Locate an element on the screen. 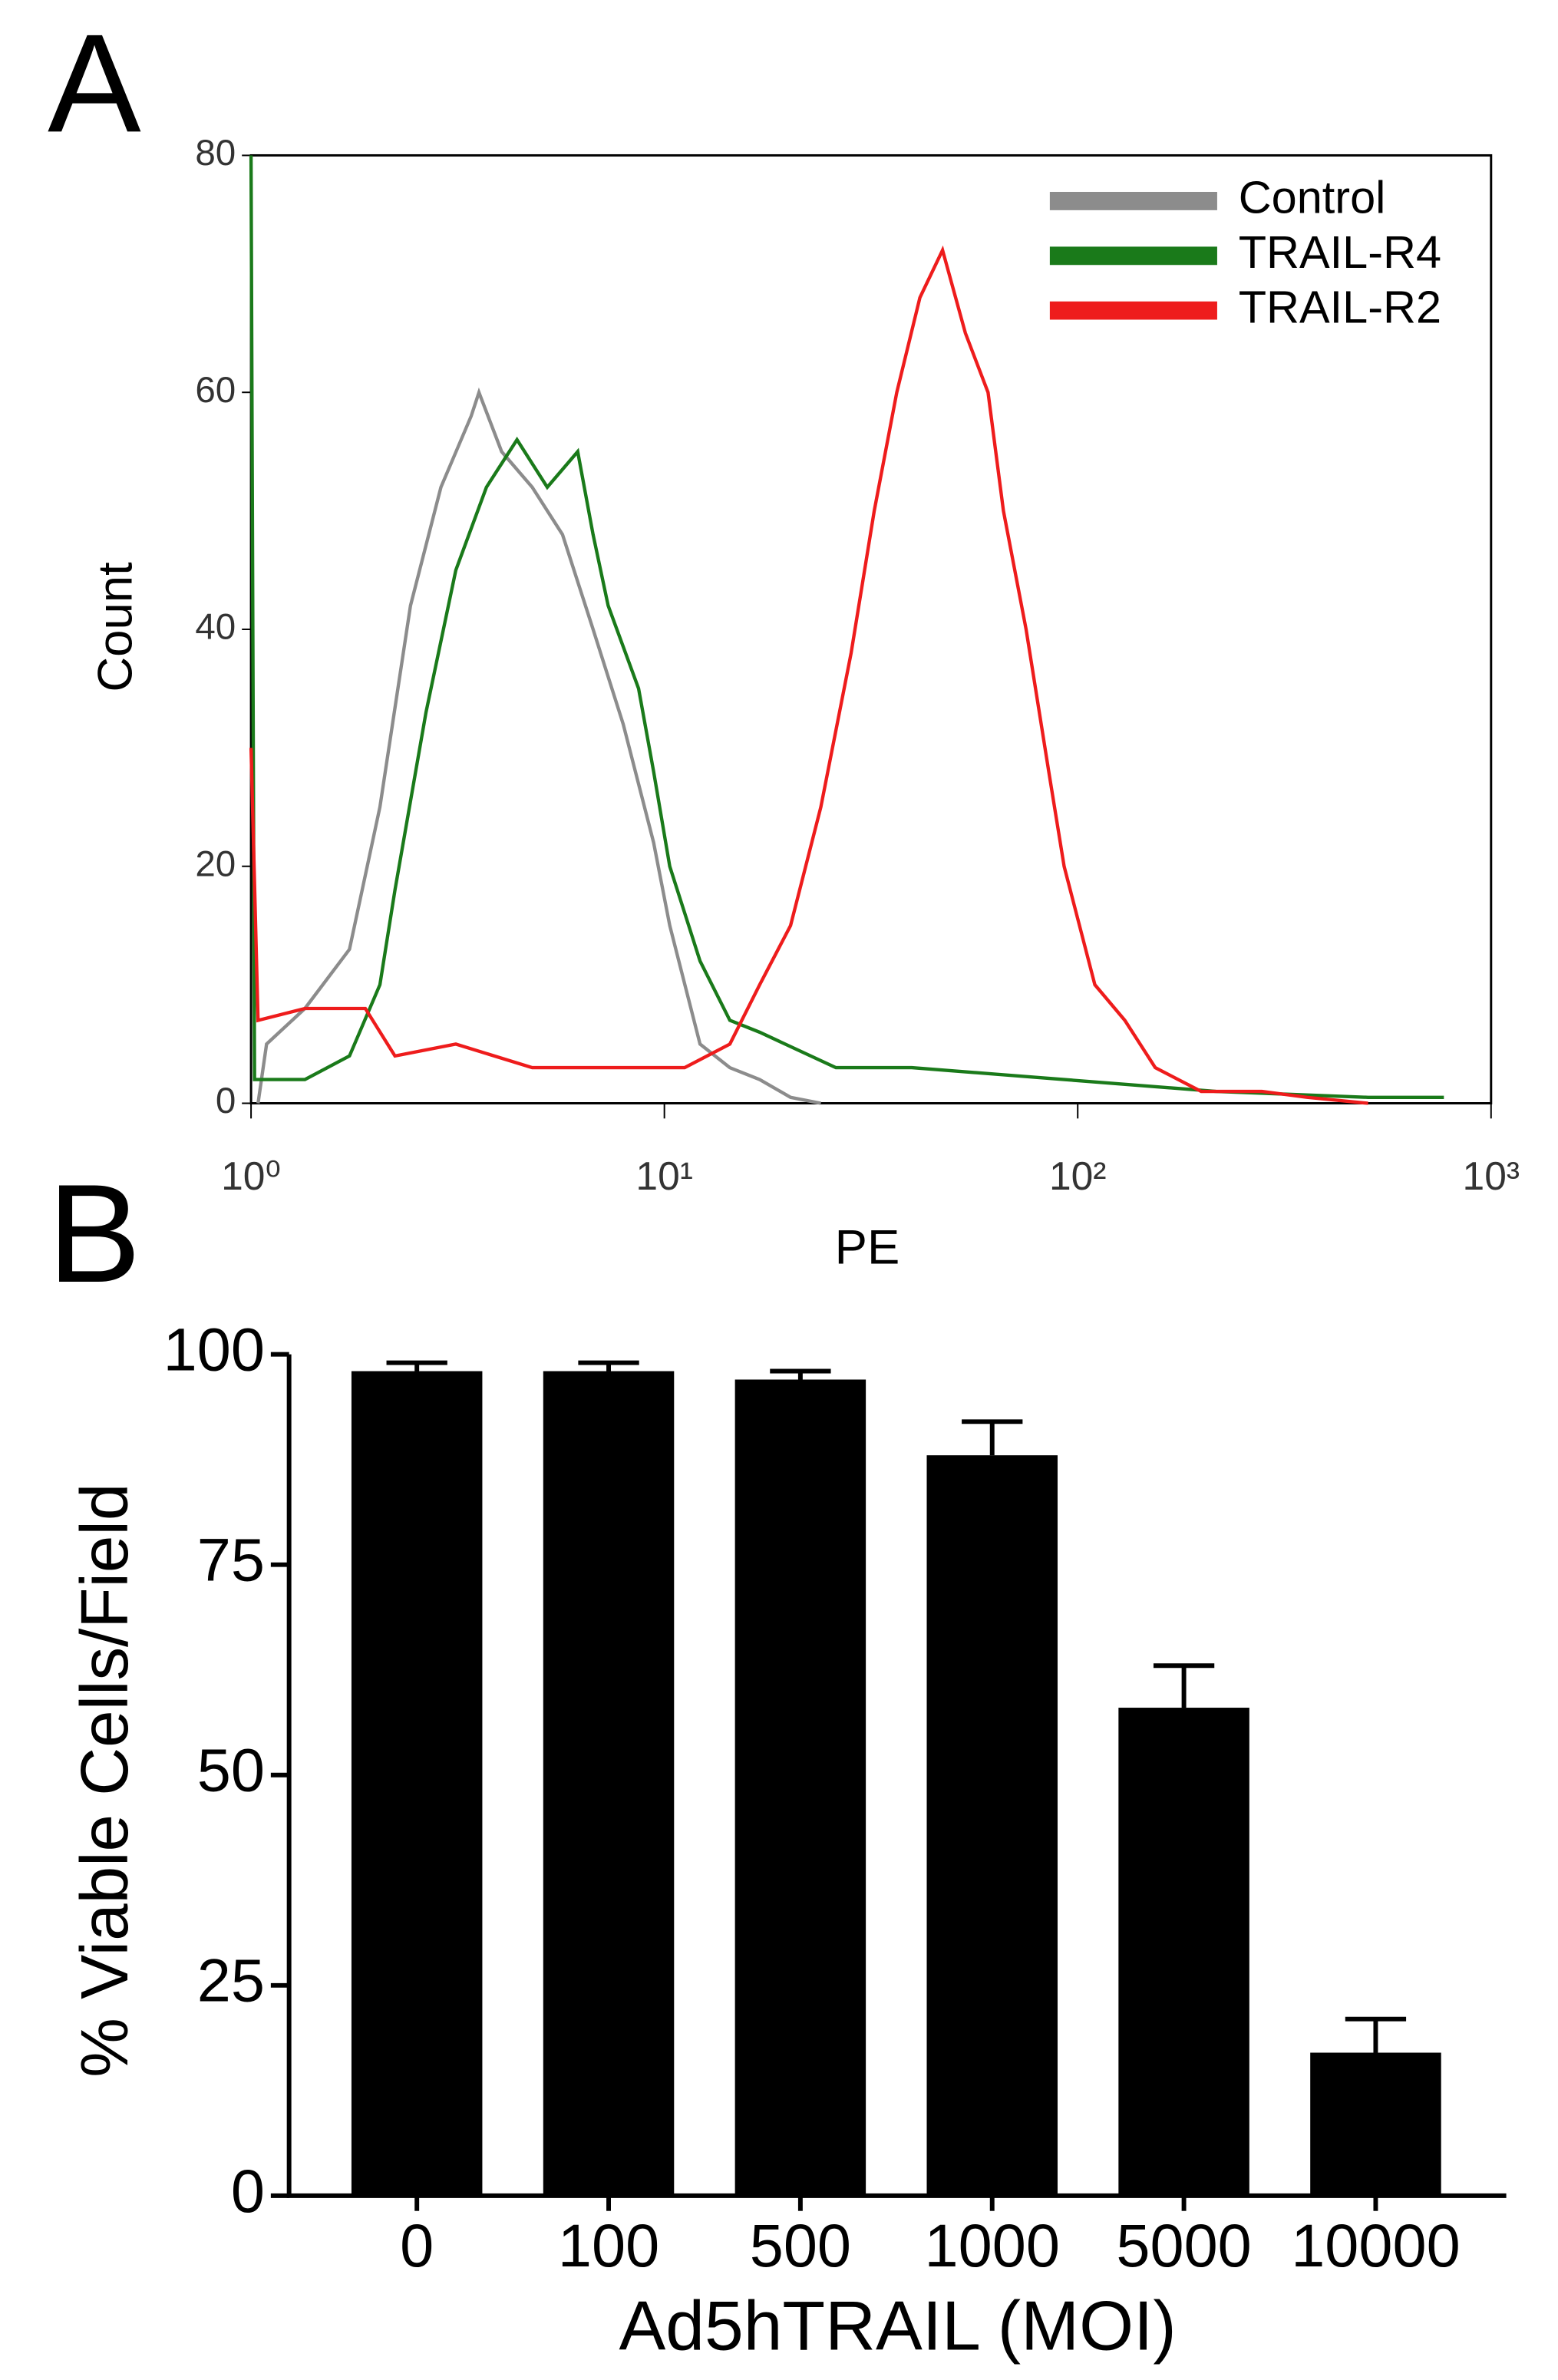  x-axis-label: PE is located at coordinates (867, 1248).